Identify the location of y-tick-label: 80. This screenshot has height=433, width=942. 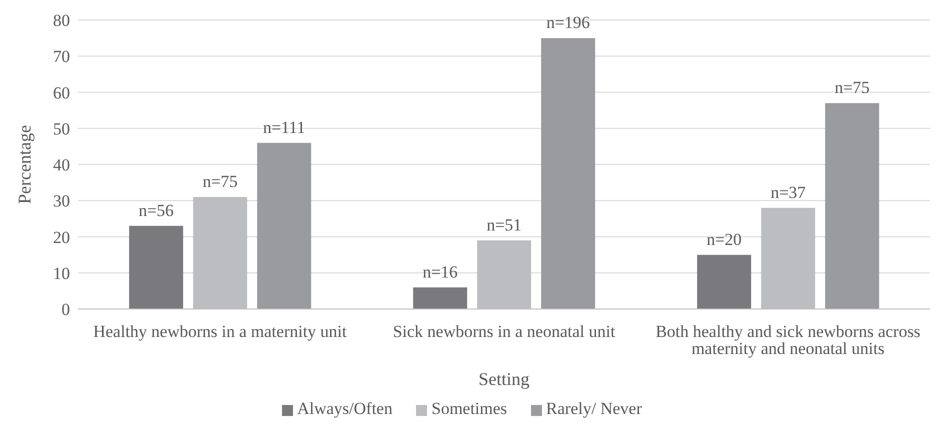
(61, 20).